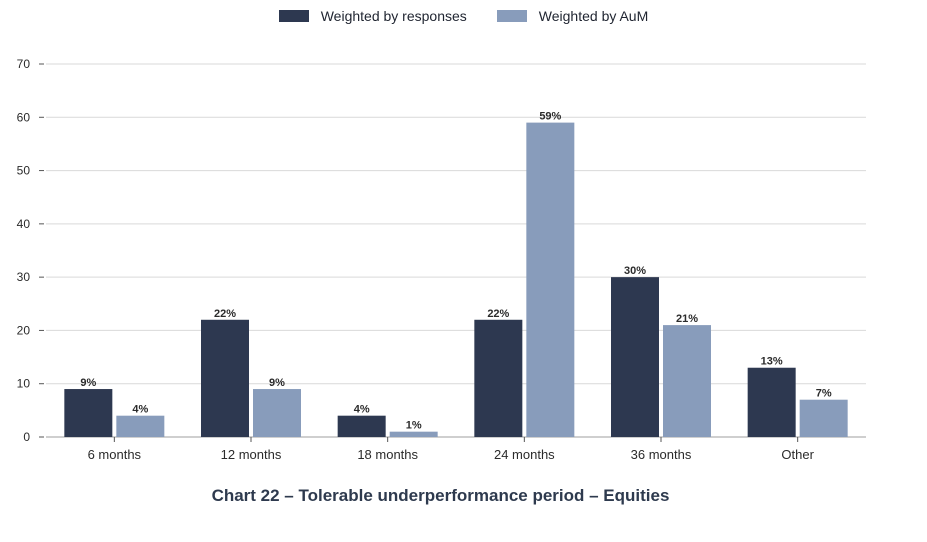  I want to click on data-label: 30%, so click(635, 271).